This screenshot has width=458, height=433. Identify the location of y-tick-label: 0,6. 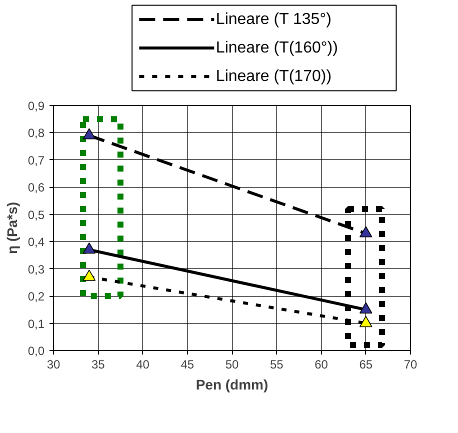
(36, 187).